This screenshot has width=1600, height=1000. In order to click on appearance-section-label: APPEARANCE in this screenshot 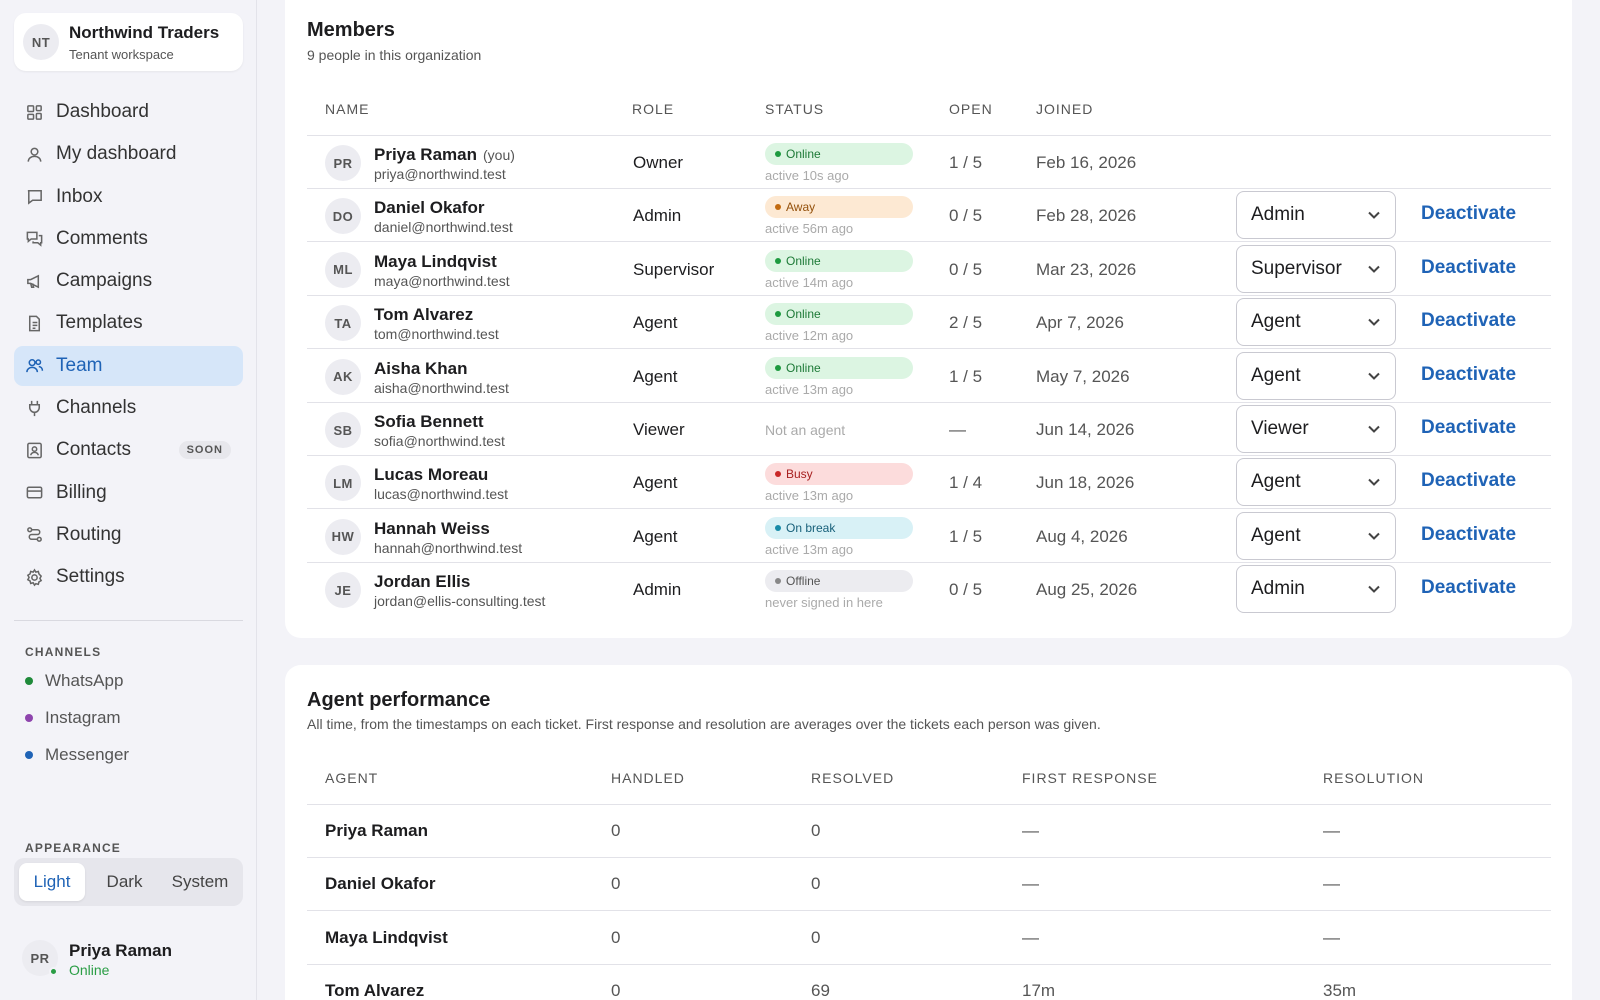, I will do `click(73, 848)`.